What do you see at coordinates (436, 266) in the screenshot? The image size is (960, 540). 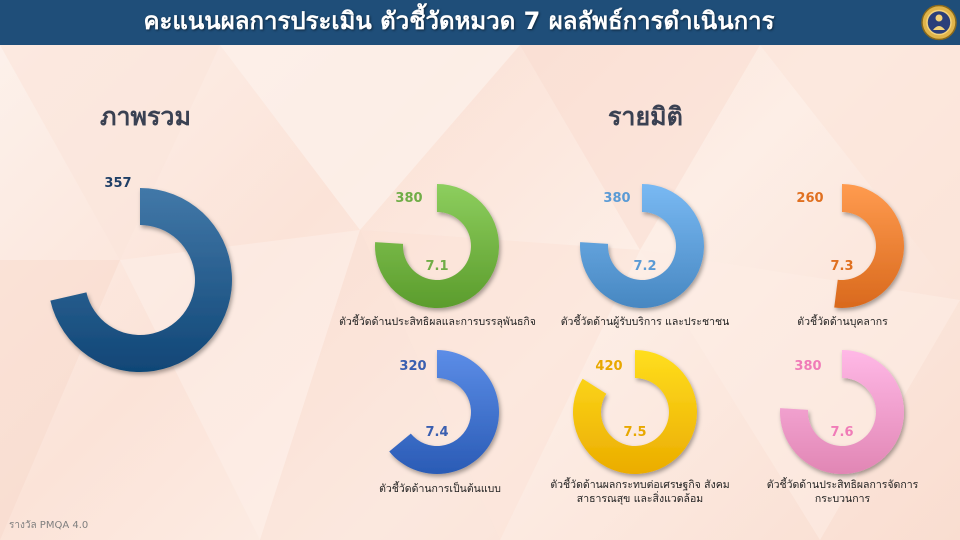 I see `score-label-efficiency: 7.1` at bounding box center [436, 266].